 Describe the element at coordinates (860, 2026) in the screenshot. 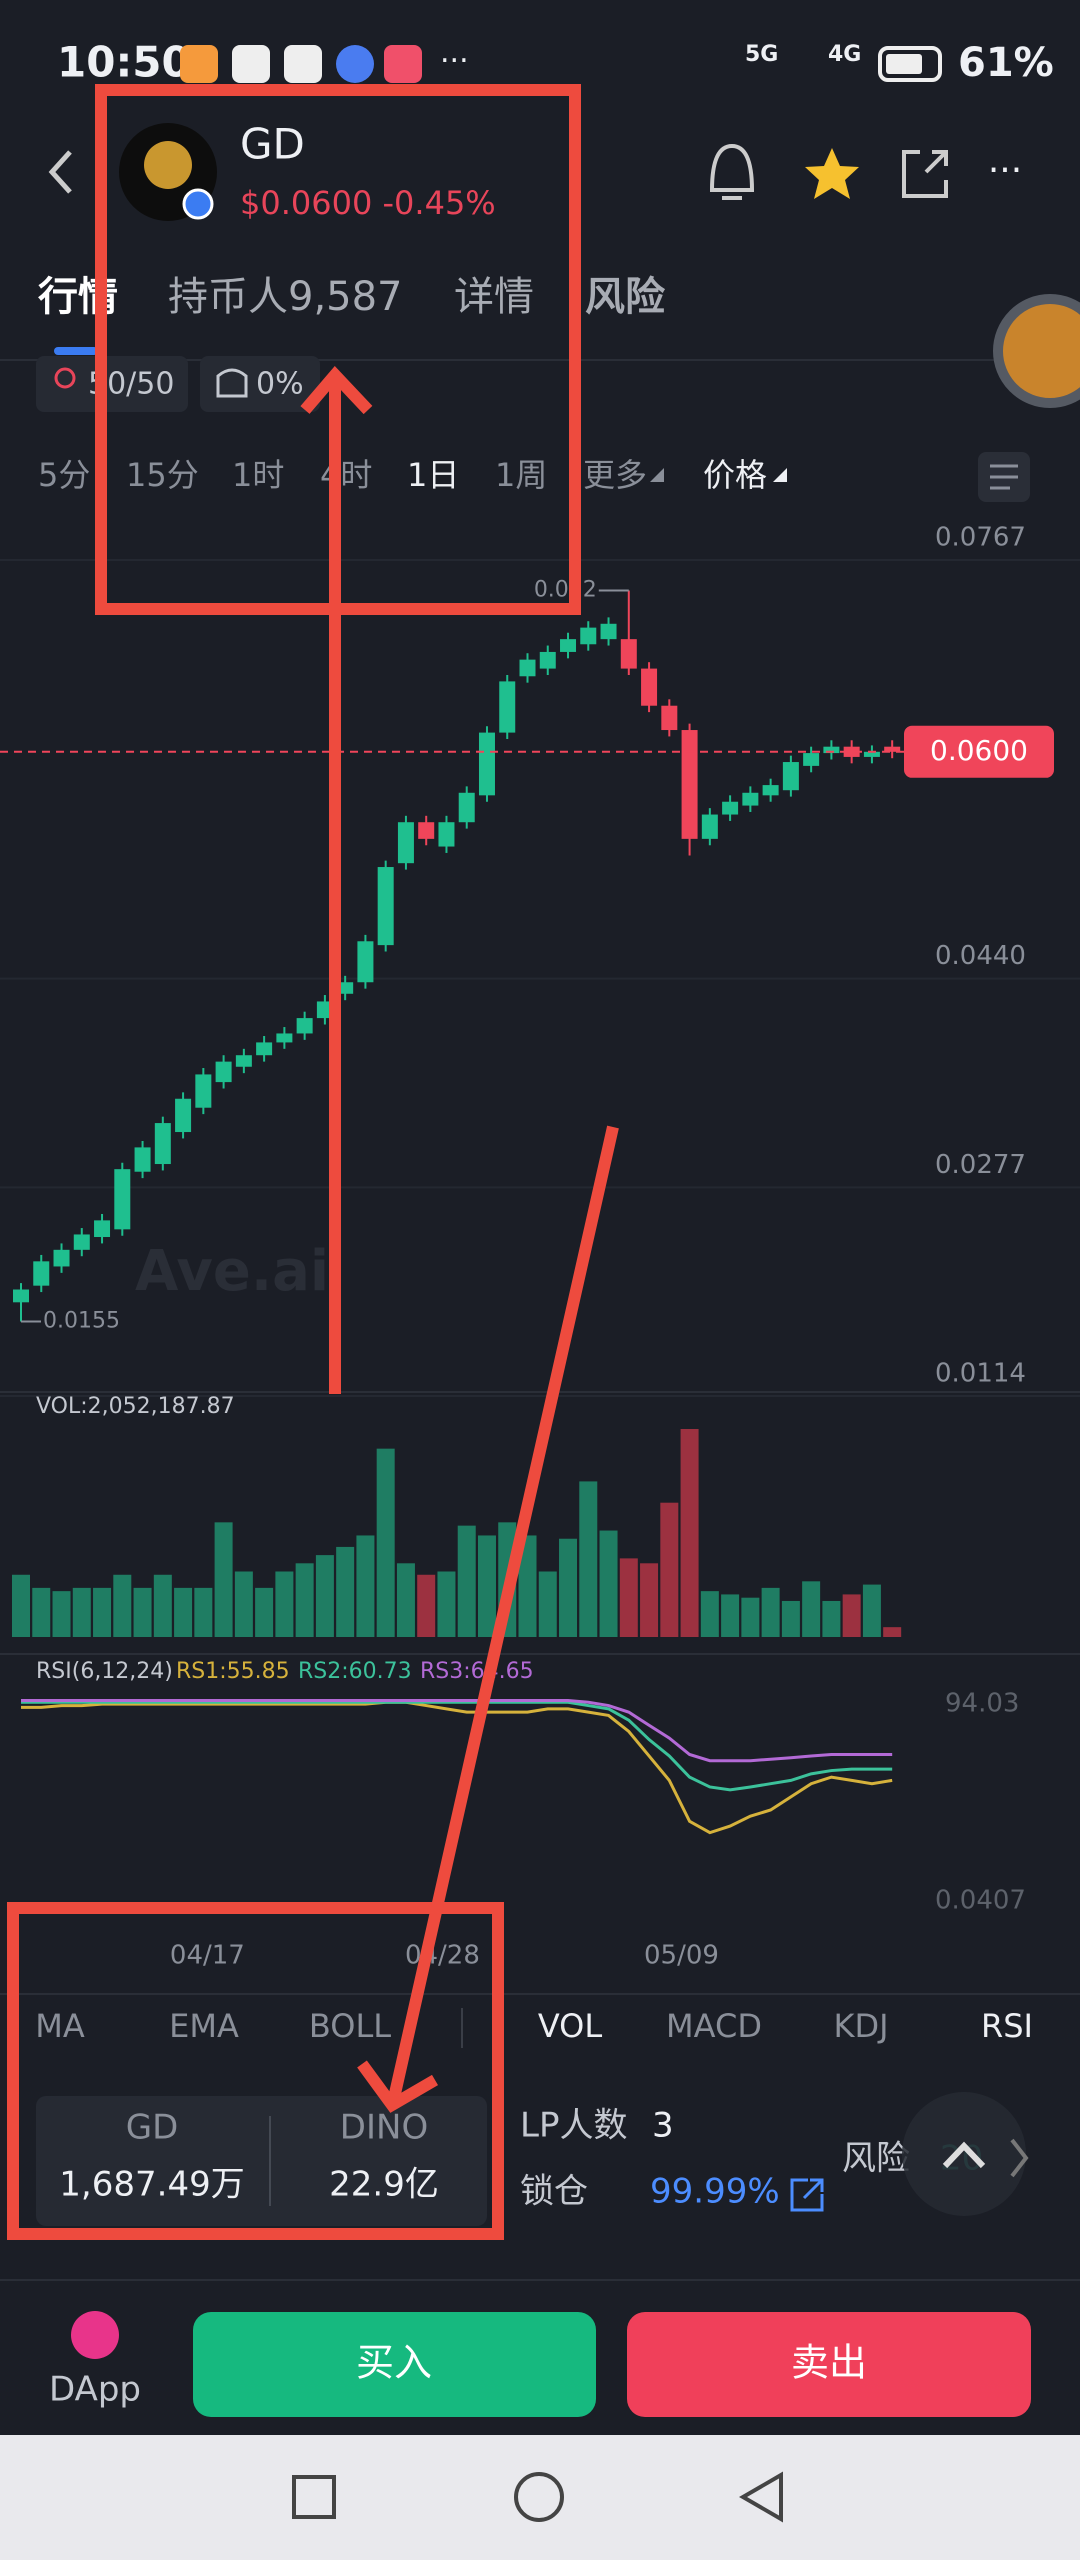

I see `indicator-tab: KDJ` at that location.